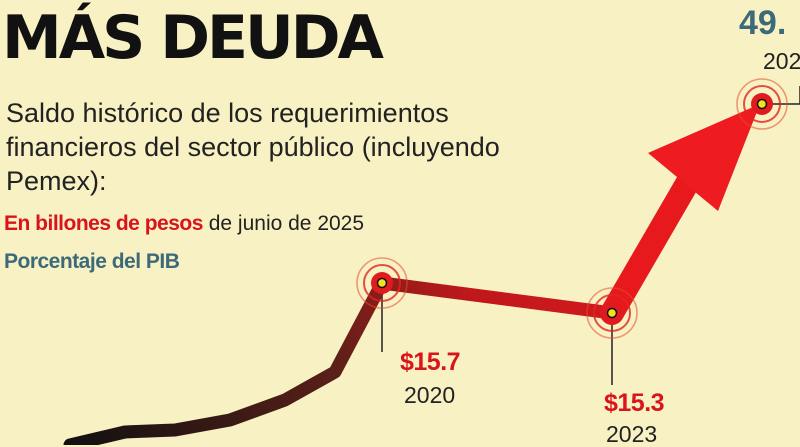  I want to click on trend-arrow-shaft, so click(650, 247).